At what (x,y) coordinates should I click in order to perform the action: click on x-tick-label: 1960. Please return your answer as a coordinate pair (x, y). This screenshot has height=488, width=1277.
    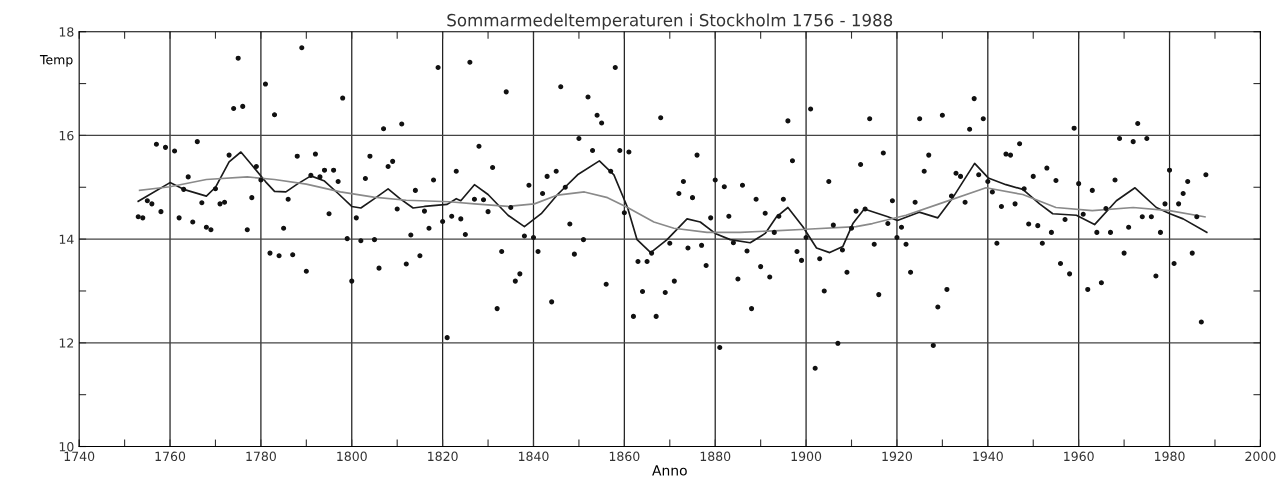
    Looking at the image, I should click on (1079, 456).